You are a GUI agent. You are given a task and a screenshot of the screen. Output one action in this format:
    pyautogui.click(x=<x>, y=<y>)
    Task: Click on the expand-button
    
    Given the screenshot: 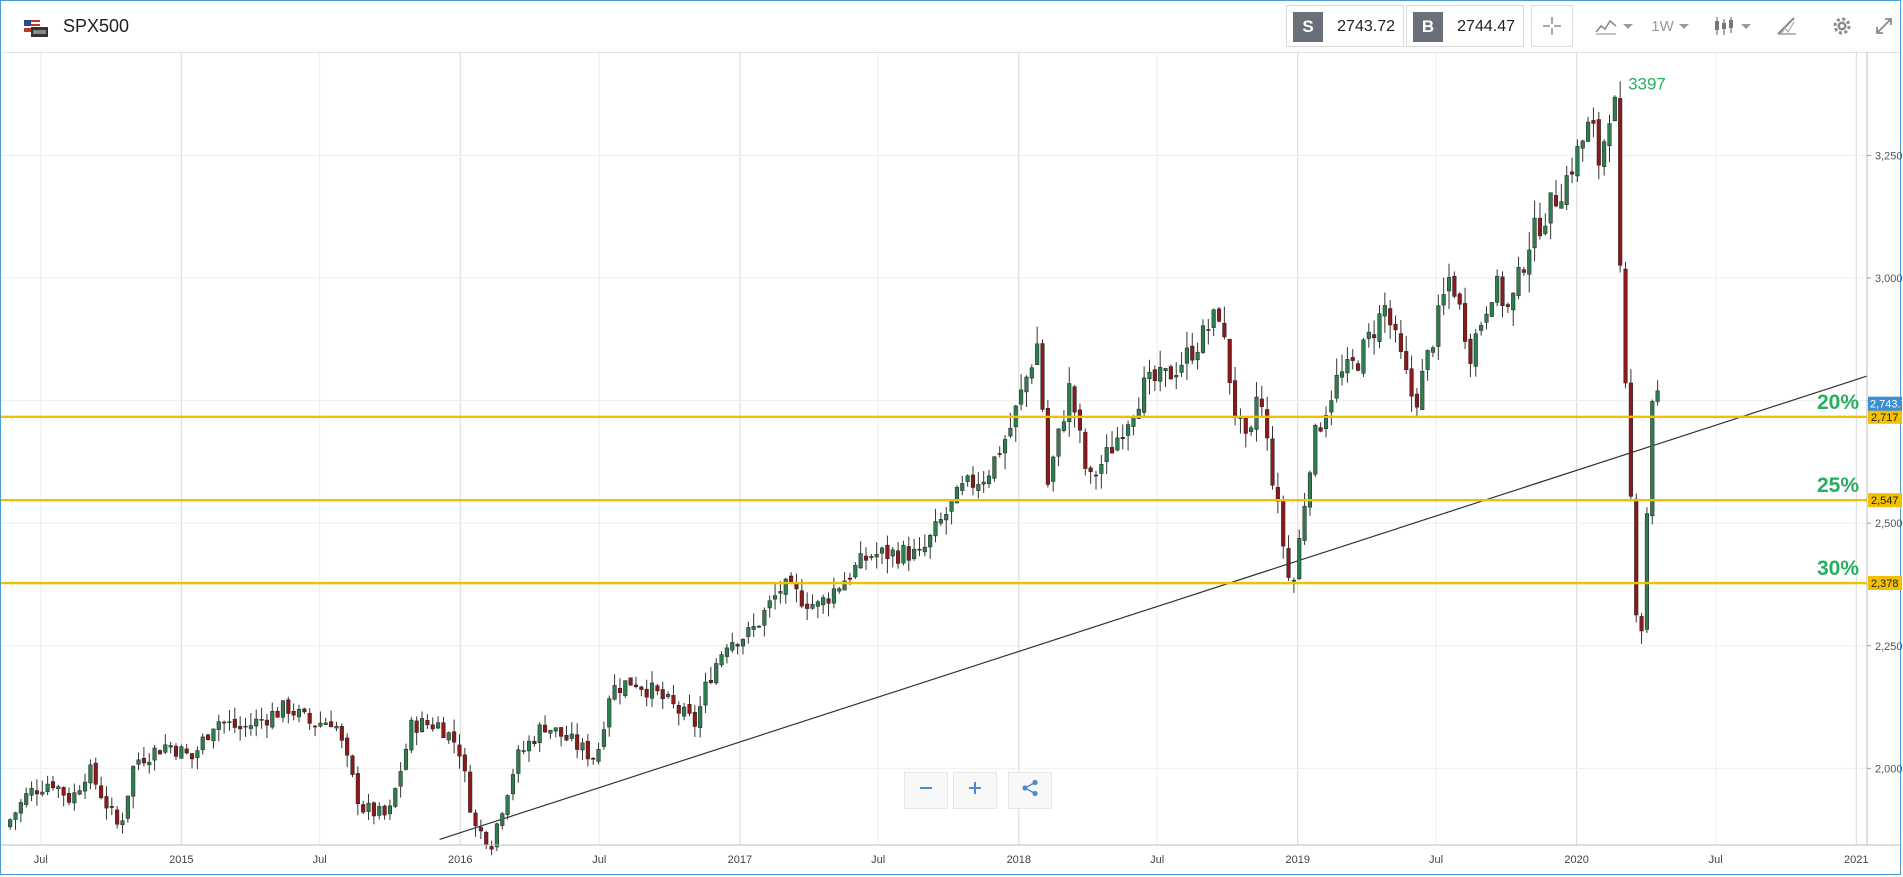 What is the action you would take?
    pyautogui.click(x=1884, y=26)
    